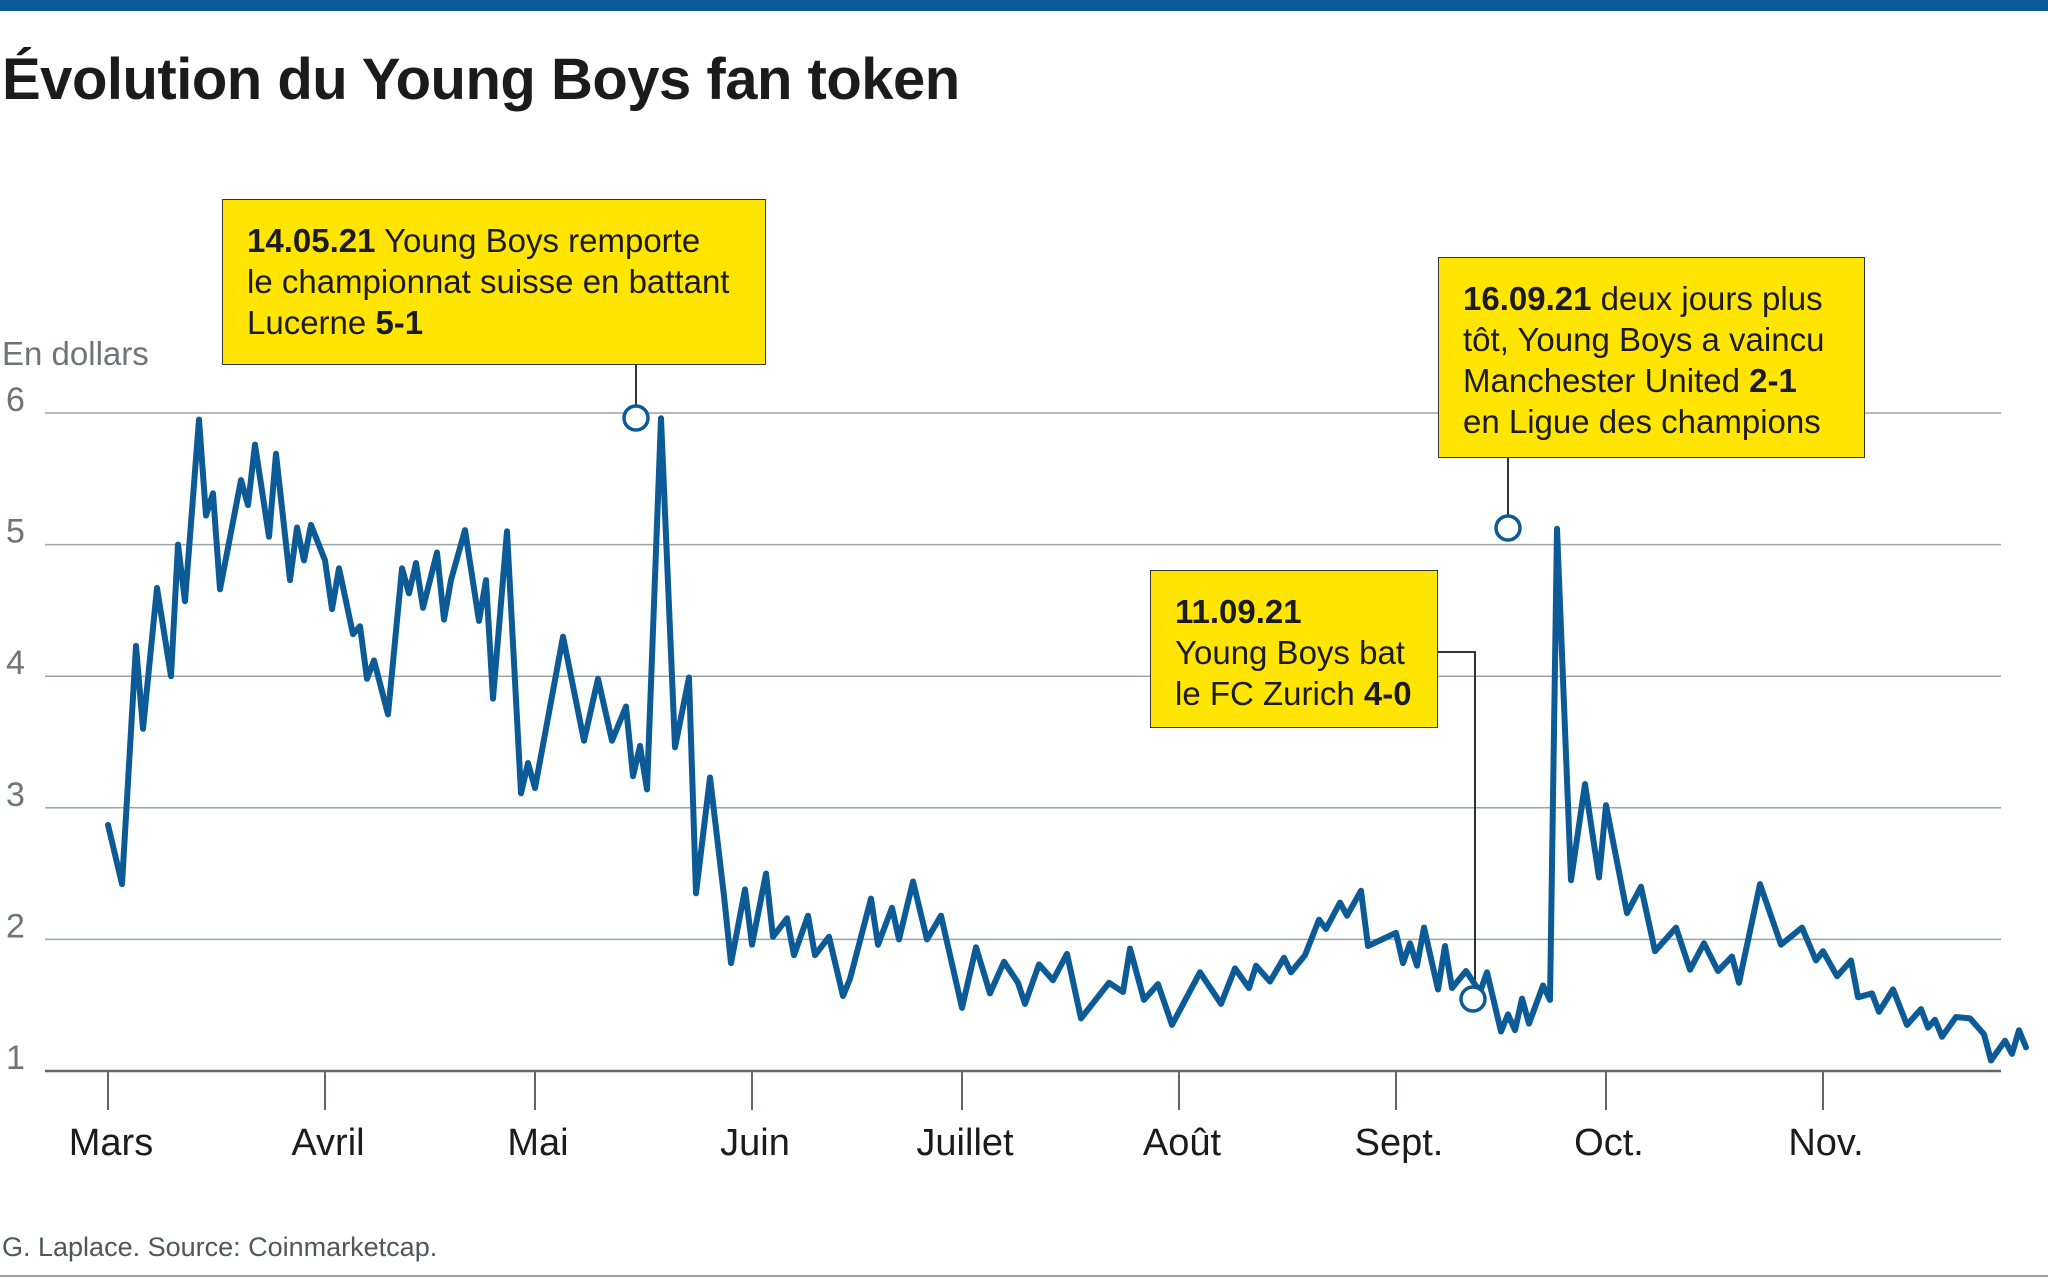 The width and height of the screenshot is (2048, 1279). What do you see at coordinates (965, 1143) in the screenshot?
I see `x-tick-label: Juillet` at bounding box center [965, 1143].